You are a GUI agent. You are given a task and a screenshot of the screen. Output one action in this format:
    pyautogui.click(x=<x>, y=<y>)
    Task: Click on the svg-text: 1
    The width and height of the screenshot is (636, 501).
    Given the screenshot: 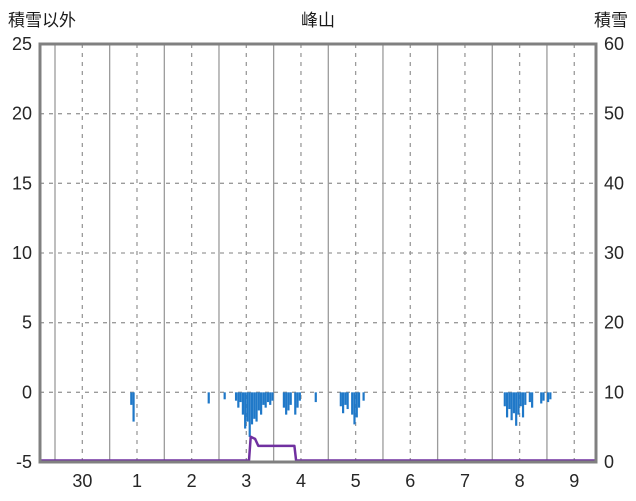 What is the action you would take?
    pyautogui.click(x=137, y=481)
    